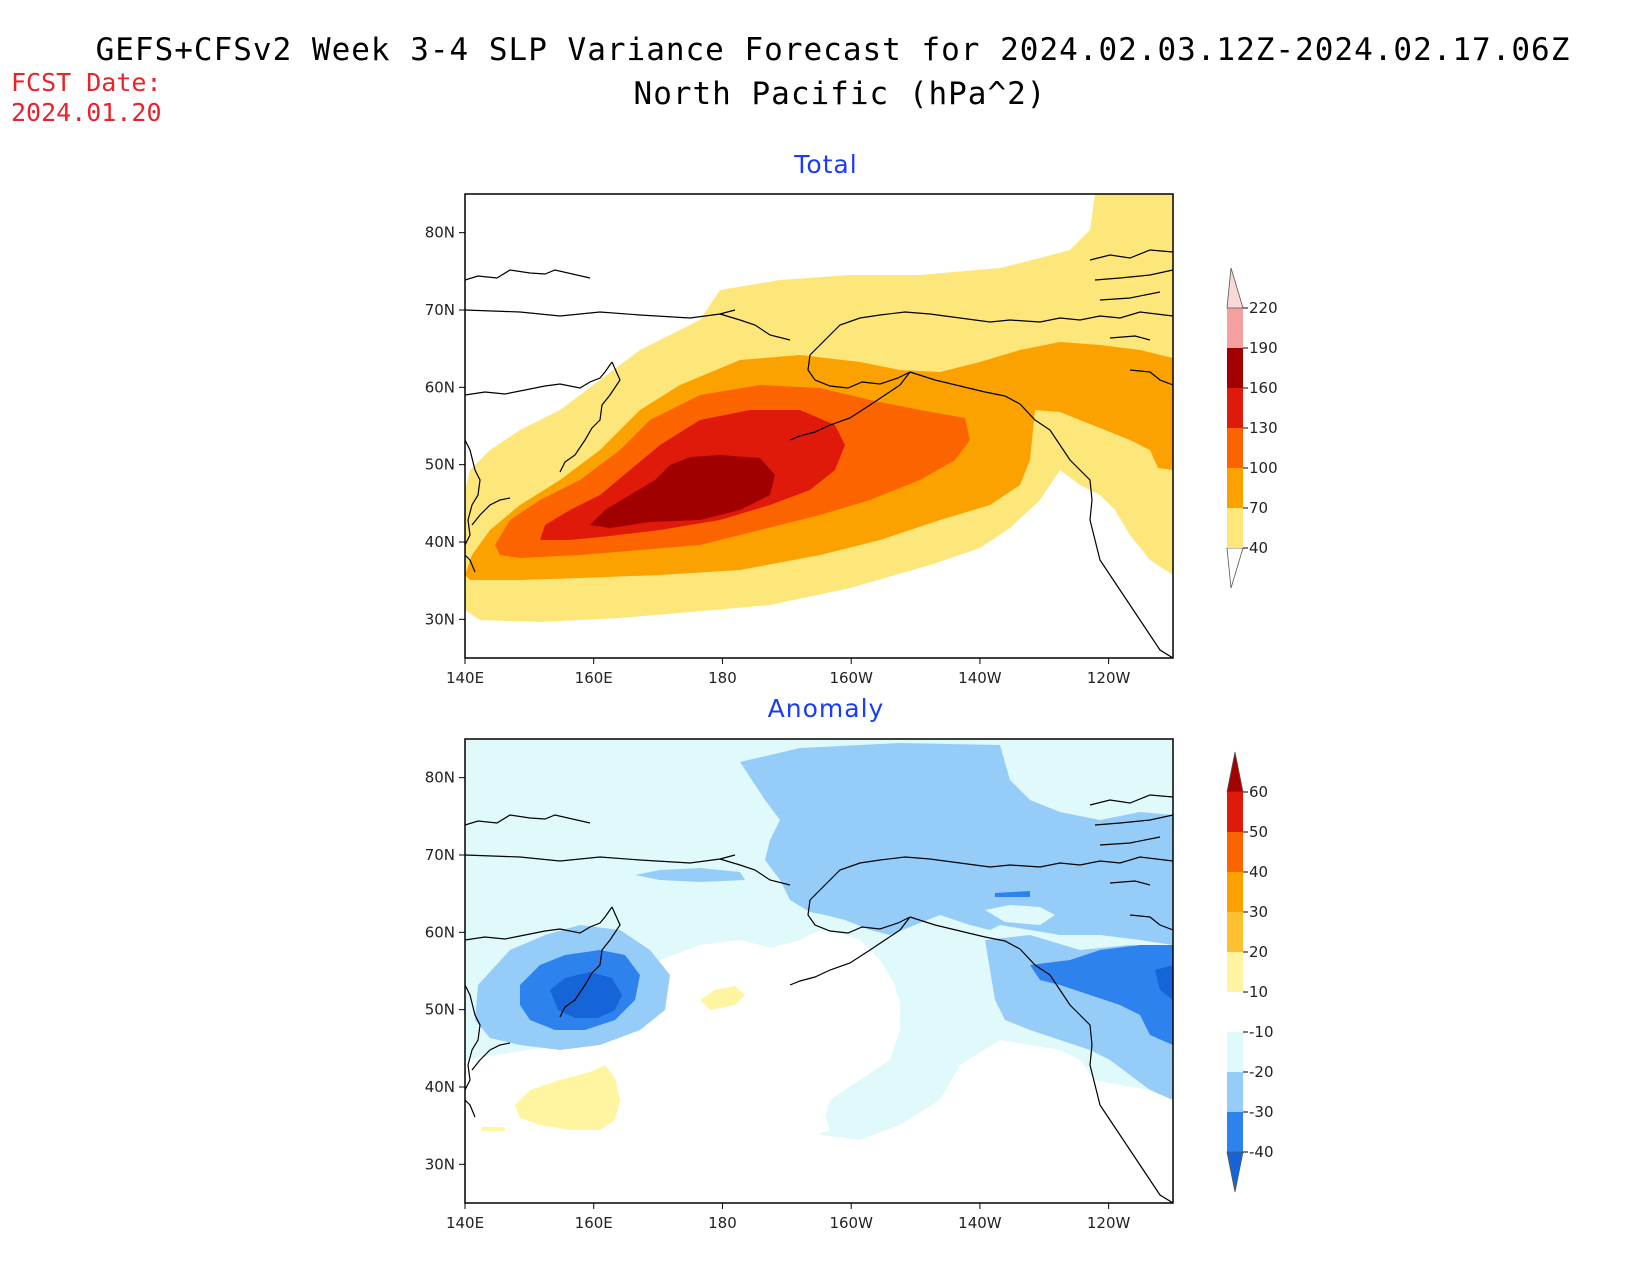 The height and width of the screenshot is (1275, 1650). I want to click on colorbar-label: -30, so click(1261, 1112).